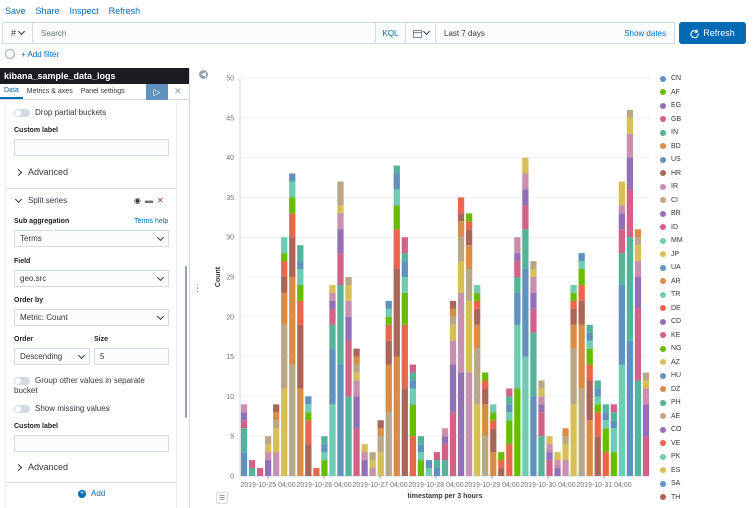  What do you see at coordinates (685, 106) in the screenshot?
I see `legend-item: EG` at bounding box center [685, 106].